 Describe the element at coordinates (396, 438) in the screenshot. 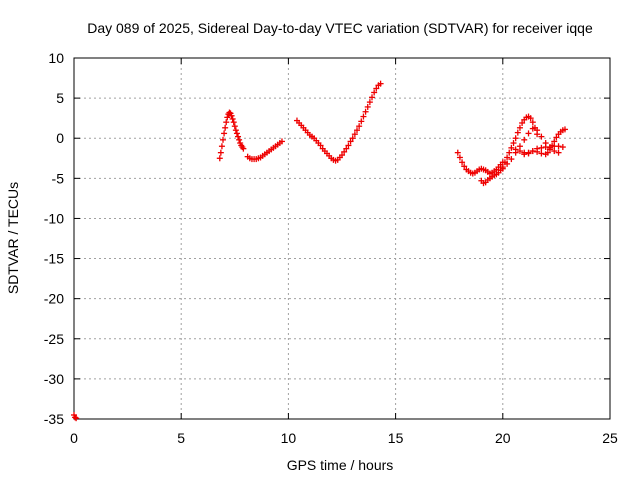

I see `x-tick-label: 15` at that location.